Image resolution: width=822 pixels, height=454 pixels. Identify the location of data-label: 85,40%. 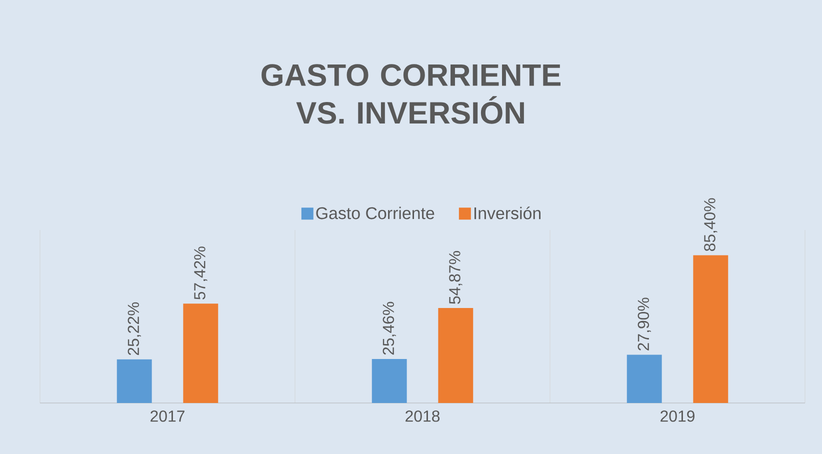
(711, 225).